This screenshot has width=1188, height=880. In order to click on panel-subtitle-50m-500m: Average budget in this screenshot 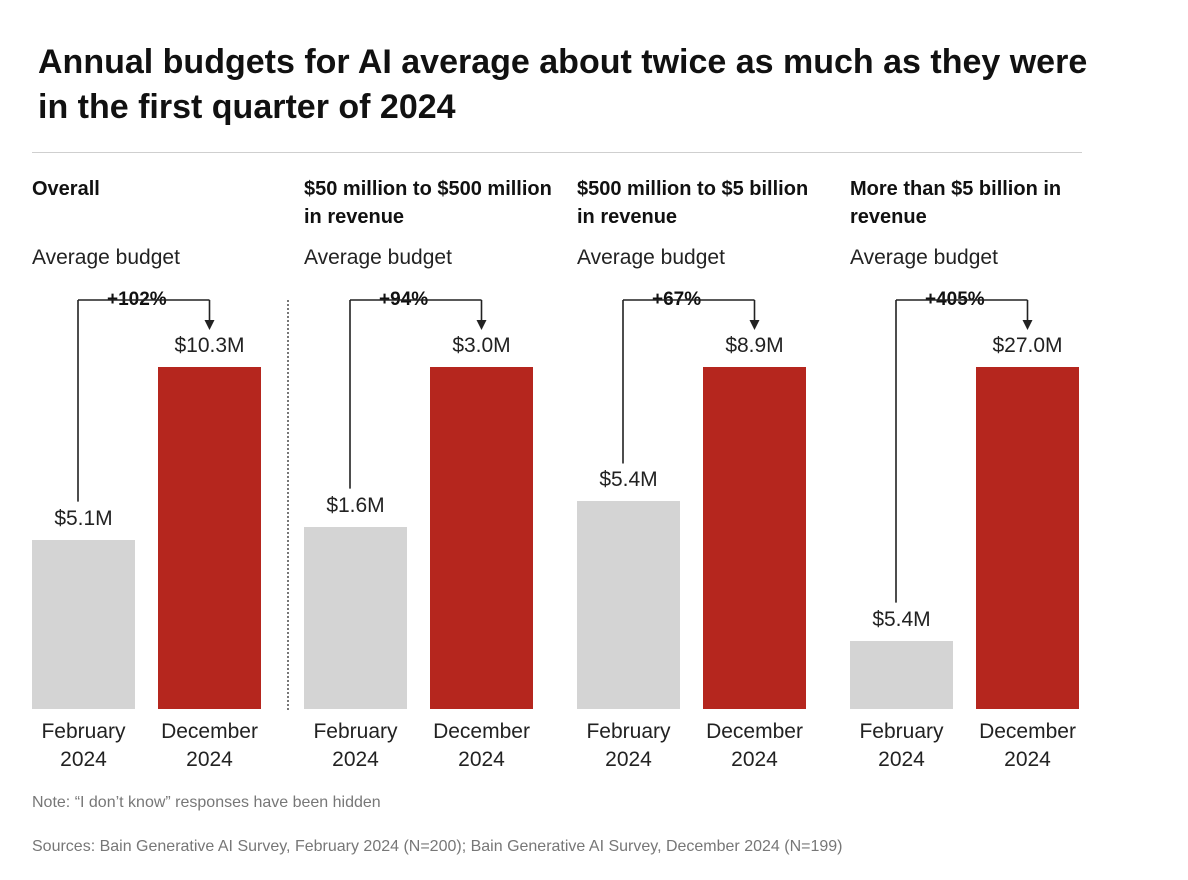, I will do `click(378, 257)`.